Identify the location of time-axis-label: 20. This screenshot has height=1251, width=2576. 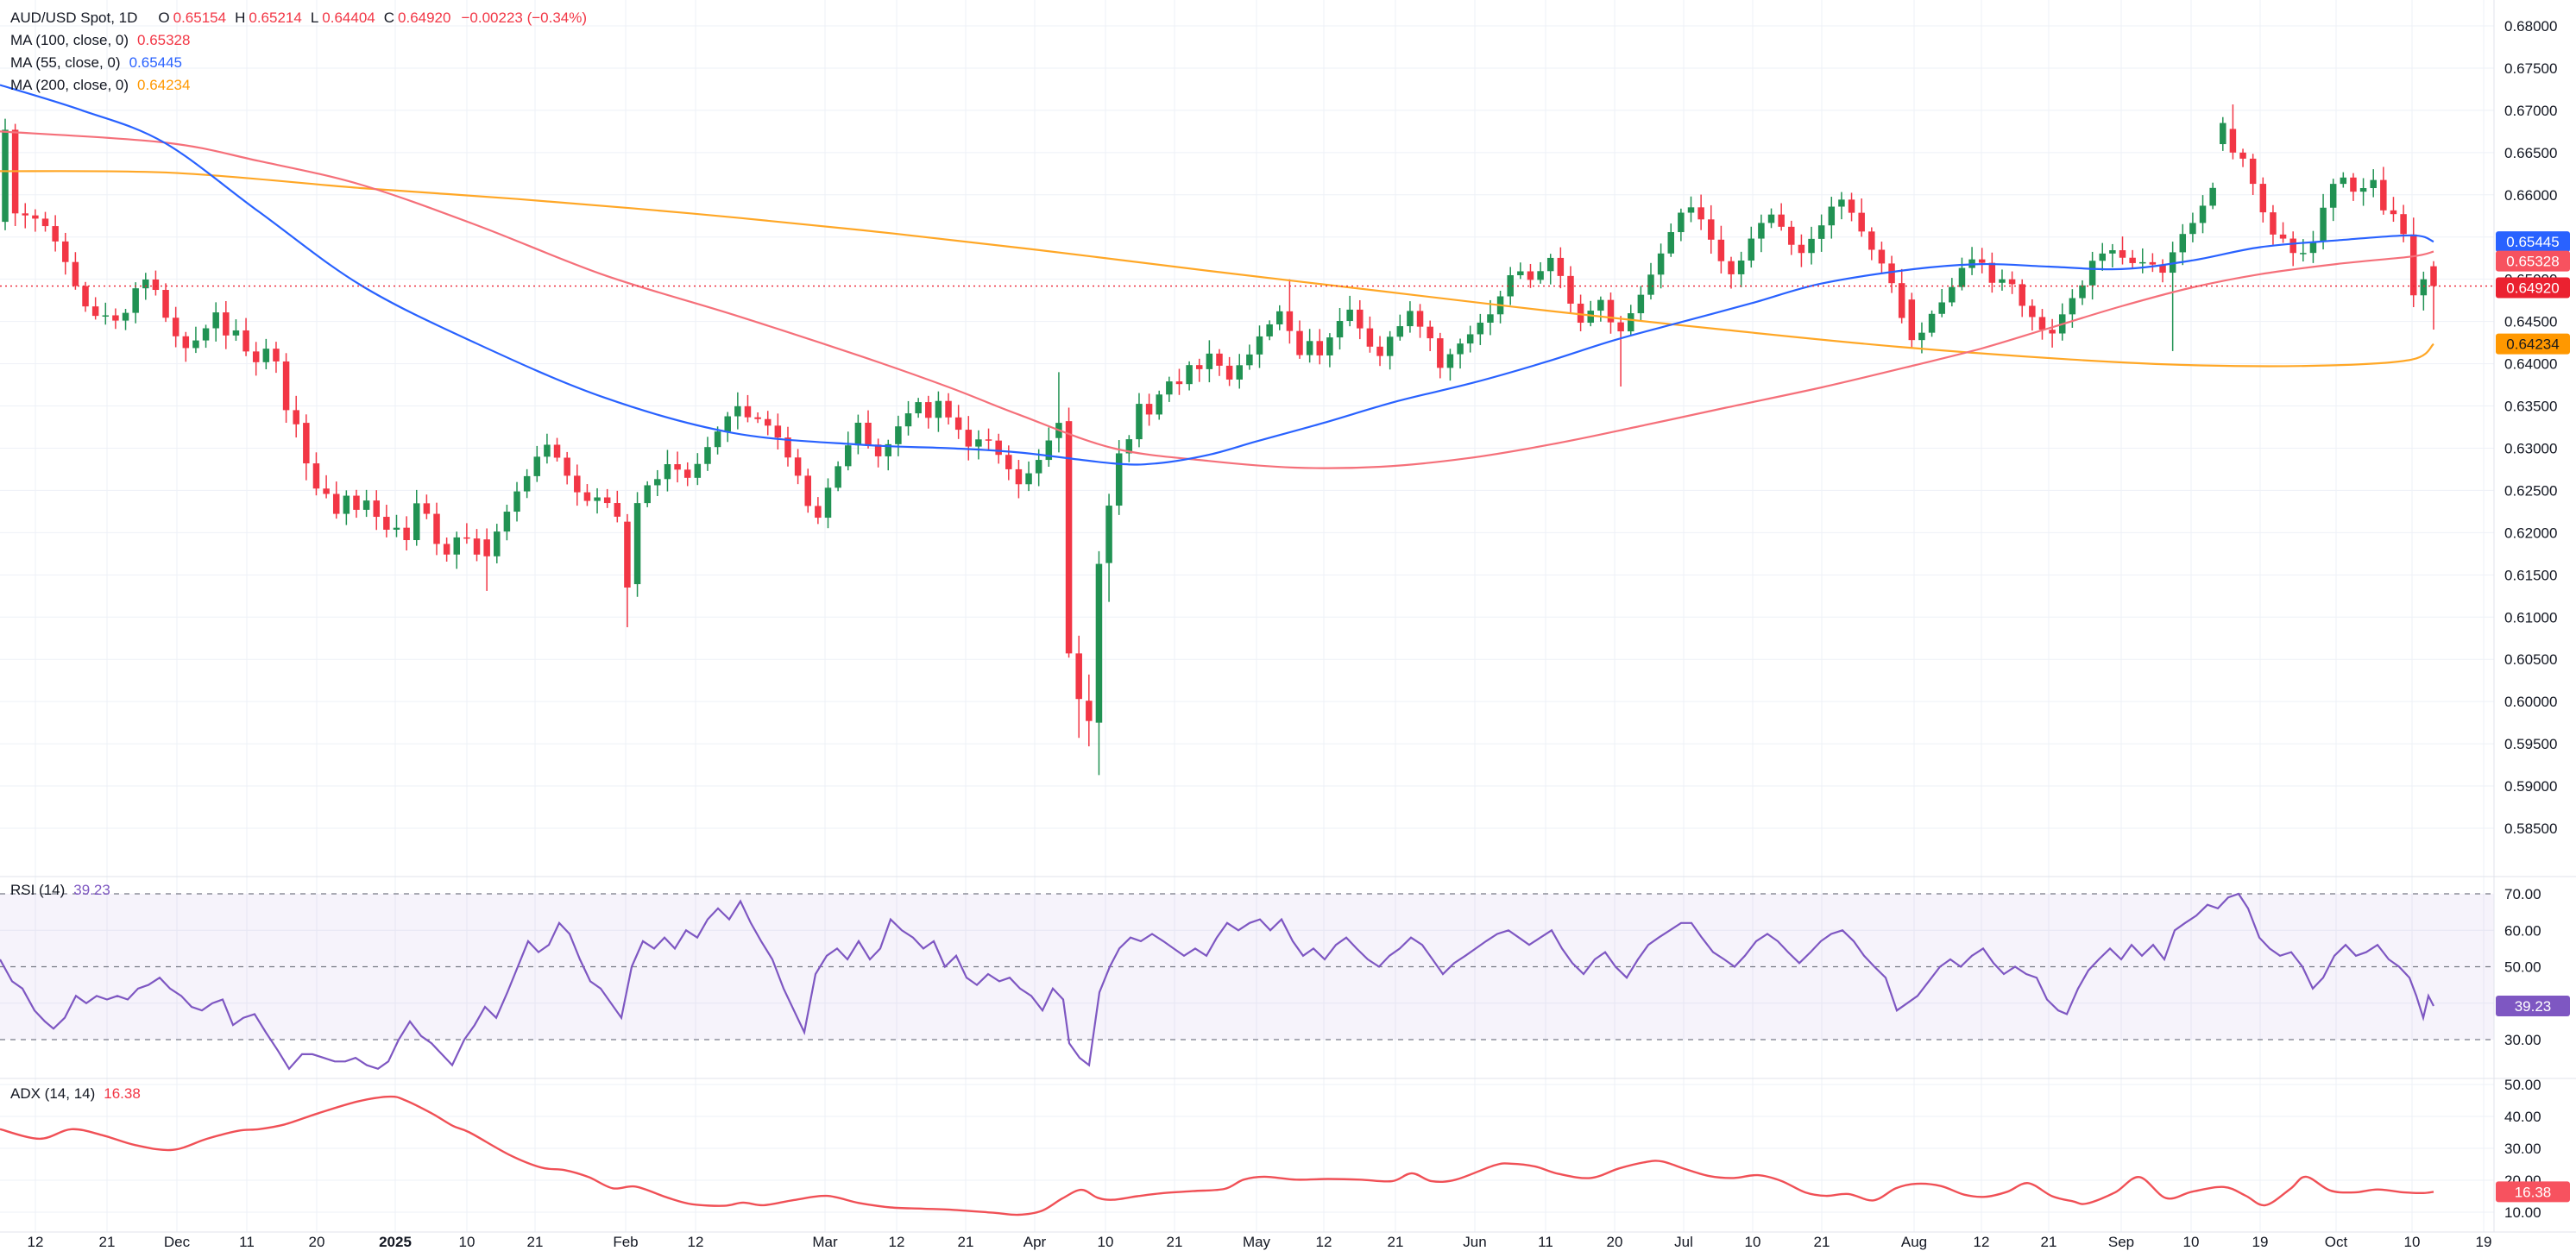
(1615, 1242).